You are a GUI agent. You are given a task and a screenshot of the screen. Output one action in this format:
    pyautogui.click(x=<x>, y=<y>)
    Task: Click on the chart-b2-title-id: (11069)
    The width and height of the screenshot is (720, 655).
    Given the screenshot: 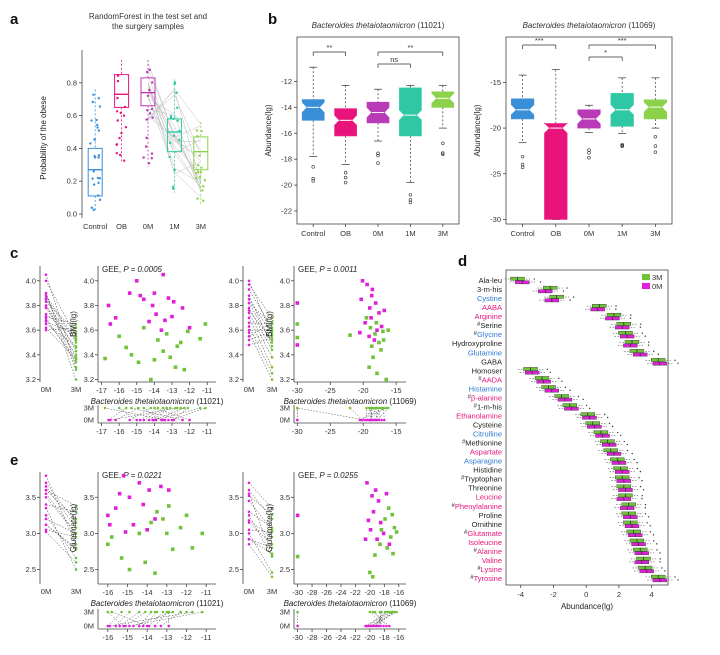 What is the action you would take?
    pyautogui.click(x=641, y=25)
    